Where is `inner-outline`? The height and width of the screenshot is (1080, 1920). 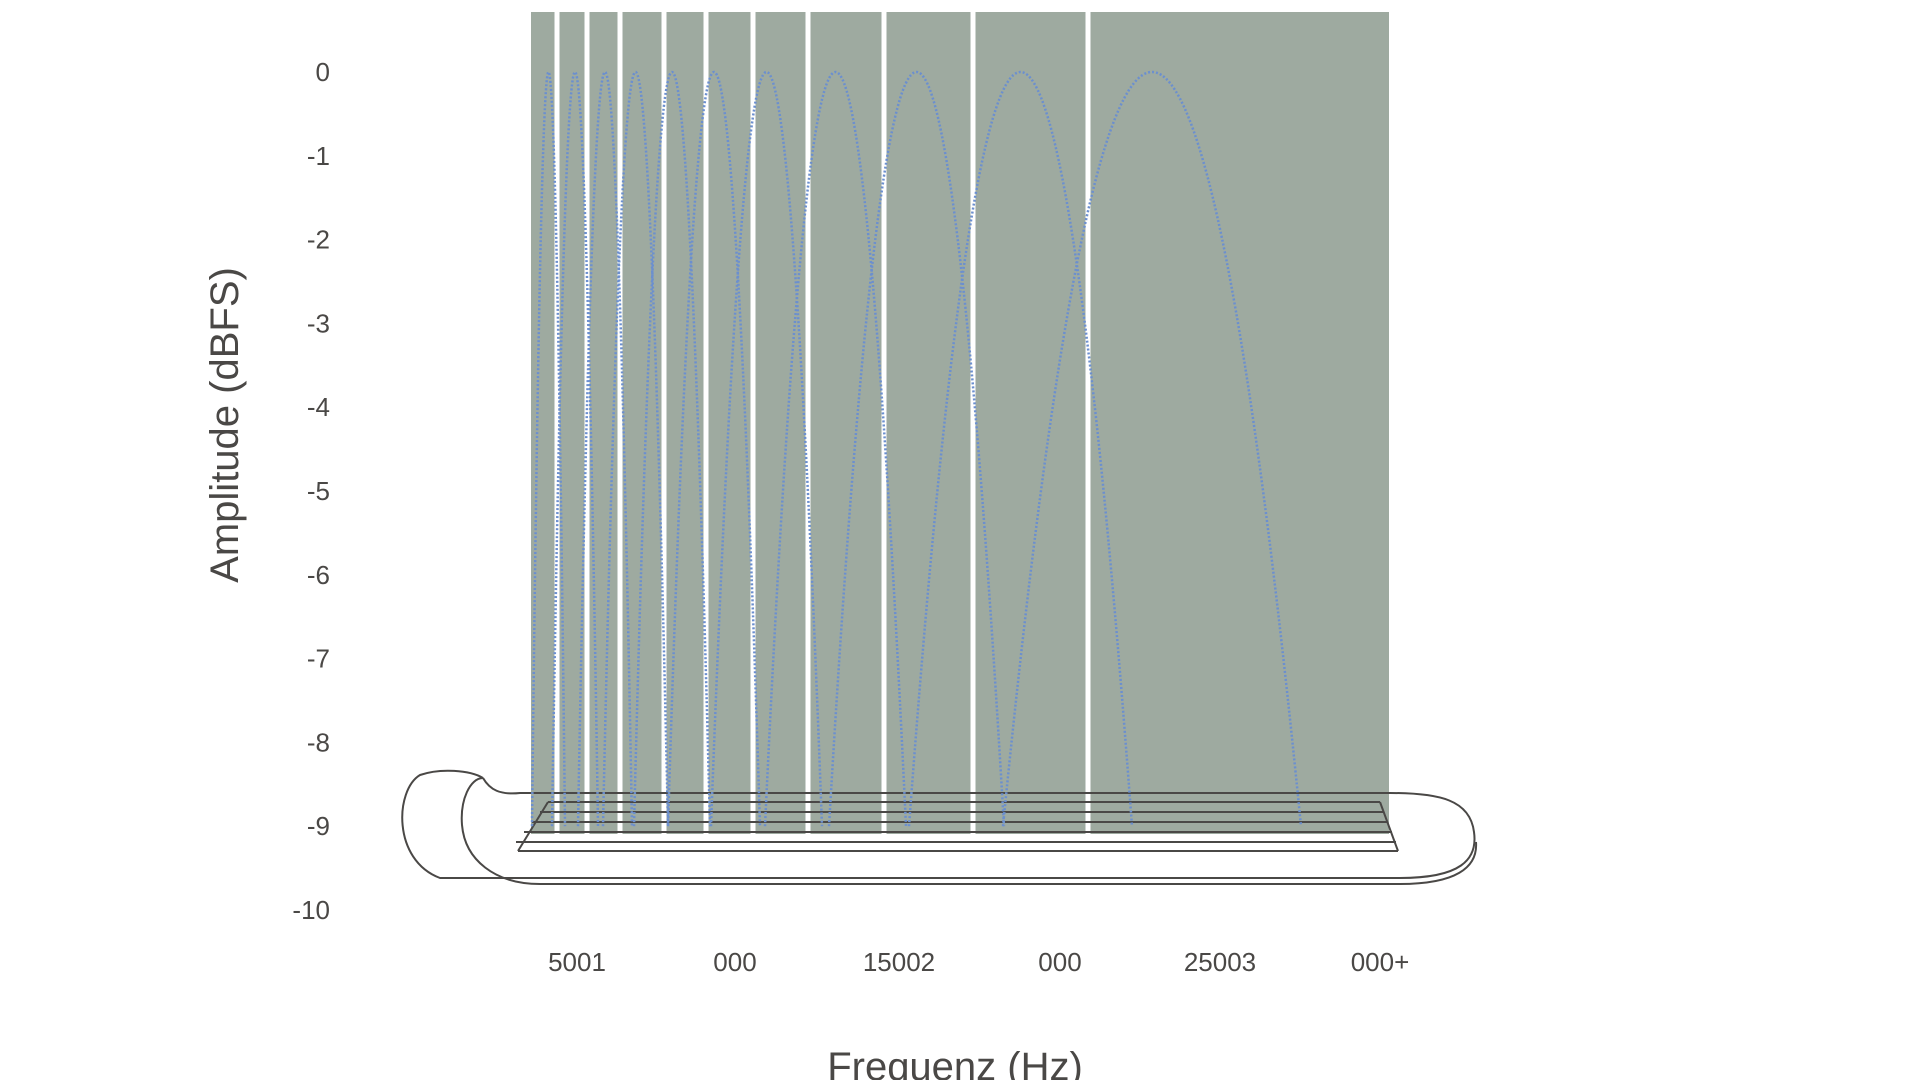 inner-outline is located at coordinates (969, 831).